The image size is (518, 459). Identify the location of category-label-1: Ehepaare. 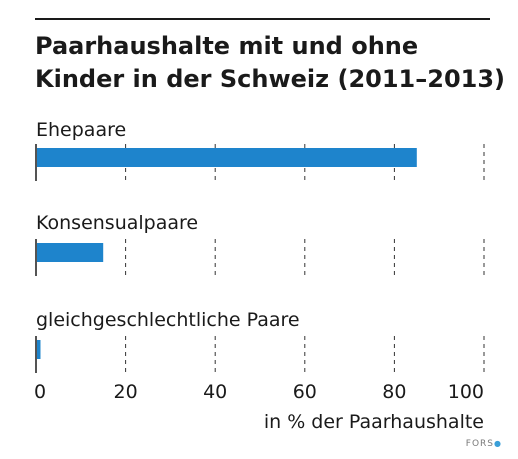
(81, 130).